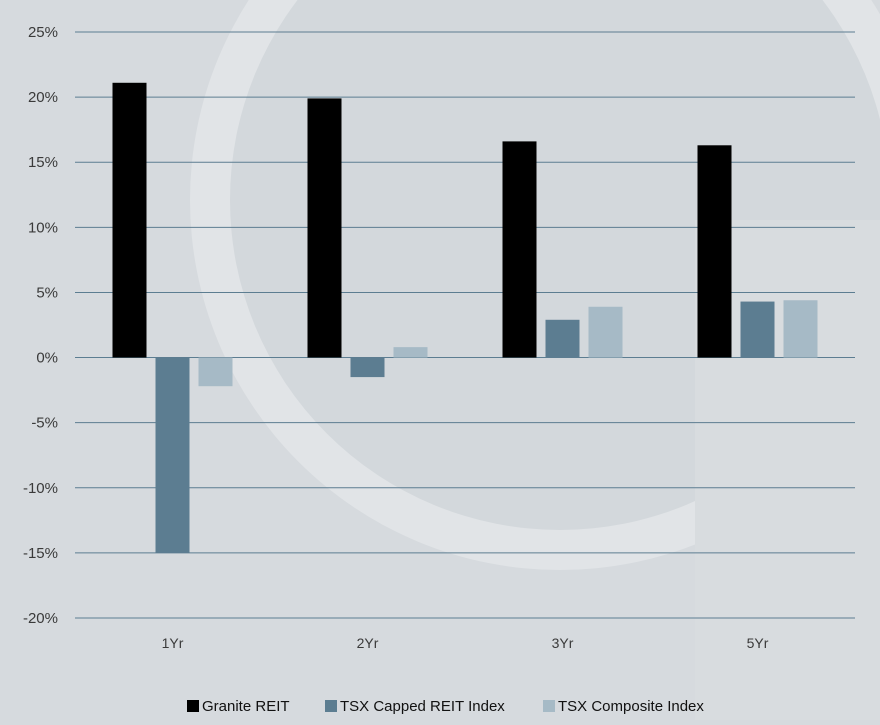 This screenshot has height=725, width=880. Describe the element at coordinates (758, 643) in the screenshot. I see `x-category-label: 5Yr` at that location.